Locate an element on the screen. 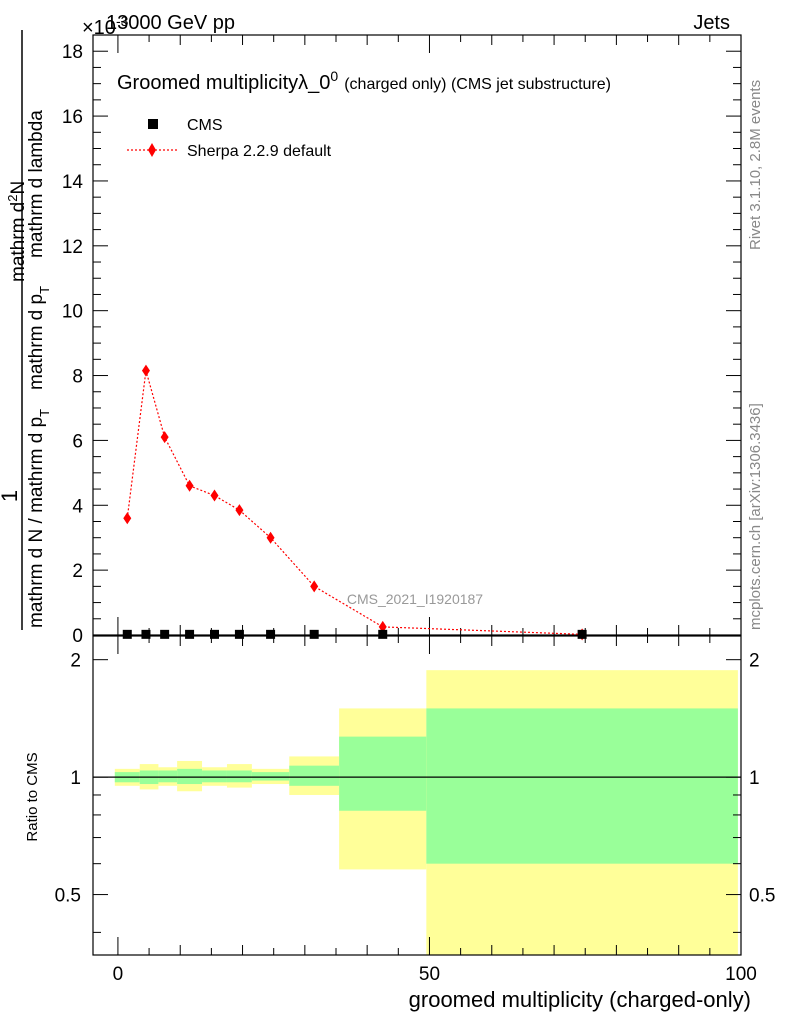 The width and height of the screenshot is (786, 1024). main-y-tick-label: 14 is located at coordinates (73, 182).